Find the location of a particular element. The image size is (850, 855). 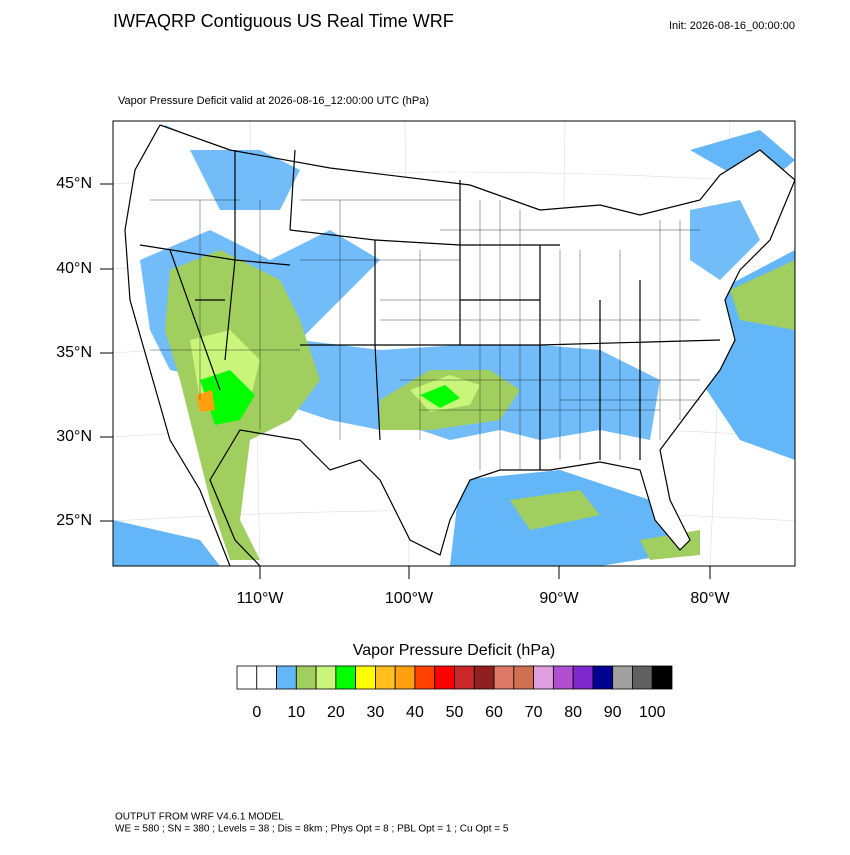

colorbar-tick-label: 10 is located at coordinates (296, 712).